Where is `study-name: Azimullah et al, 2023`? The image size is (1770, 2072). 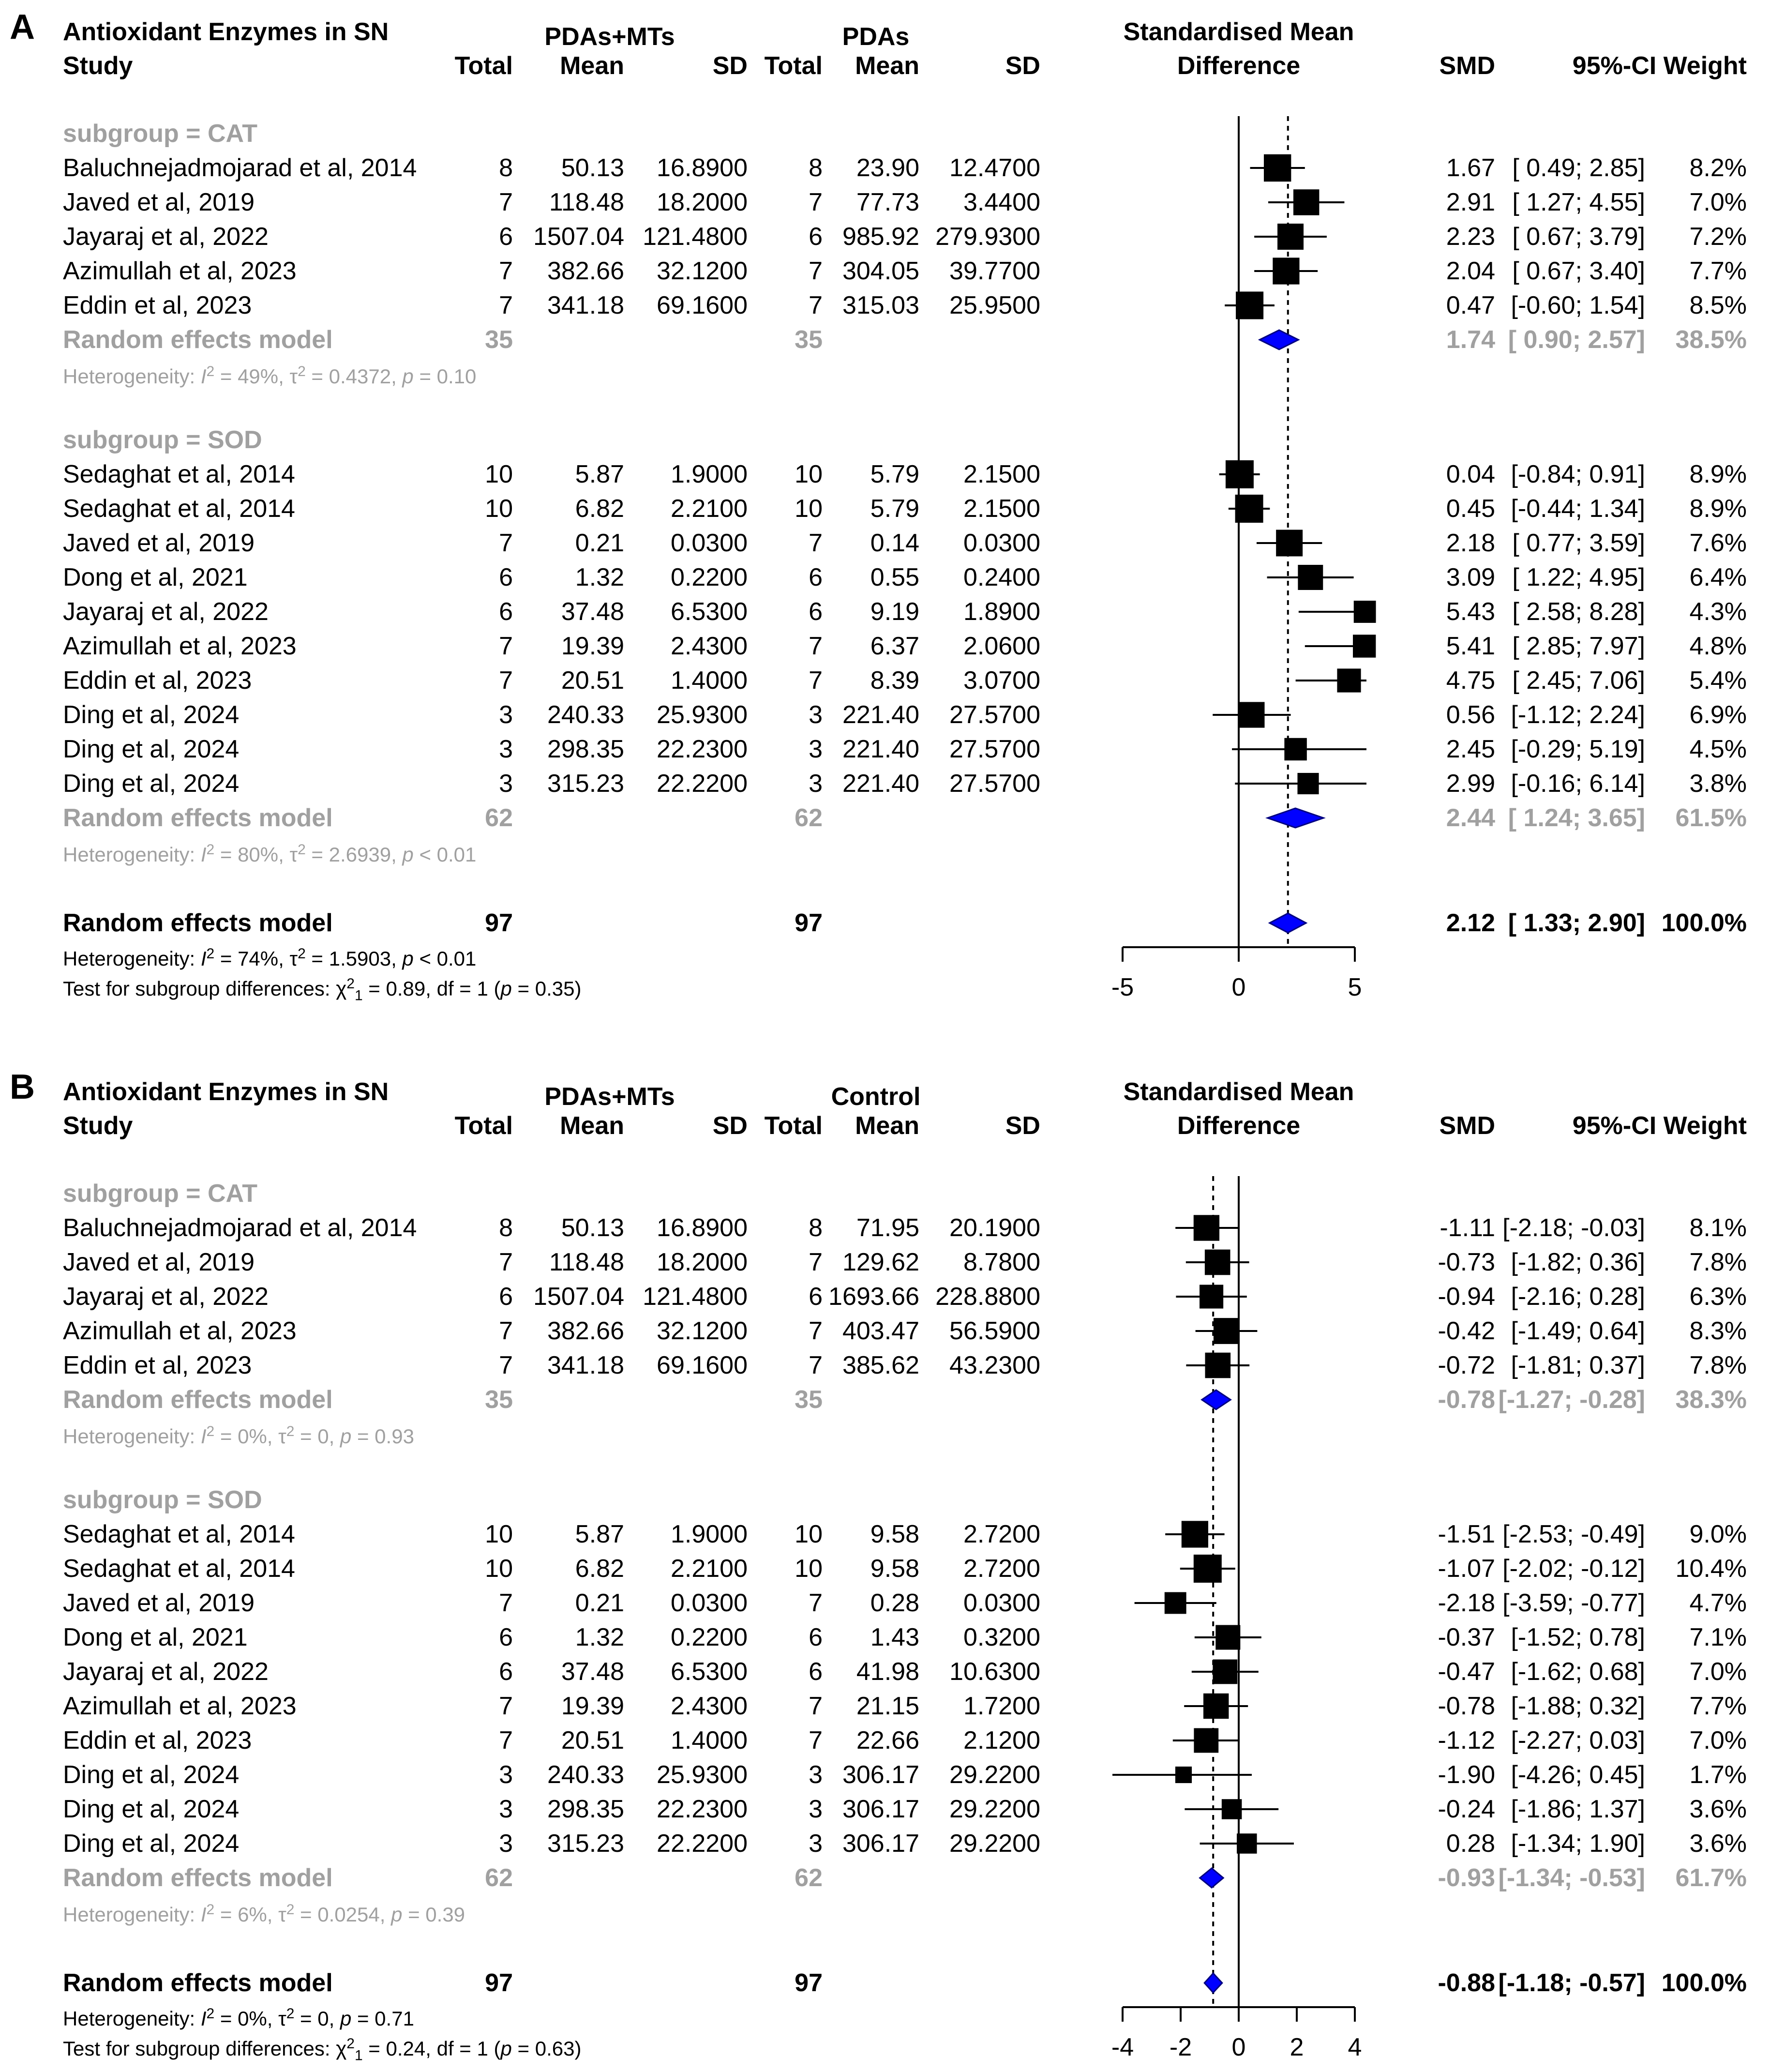 study-name: Azimullah et al, 2023 is located at coordinates (180, 646).